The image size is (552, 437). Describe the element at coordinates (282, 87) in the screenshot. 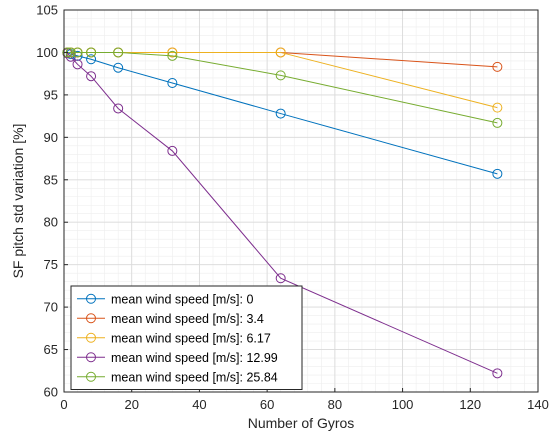

I see `series-group` at that location.